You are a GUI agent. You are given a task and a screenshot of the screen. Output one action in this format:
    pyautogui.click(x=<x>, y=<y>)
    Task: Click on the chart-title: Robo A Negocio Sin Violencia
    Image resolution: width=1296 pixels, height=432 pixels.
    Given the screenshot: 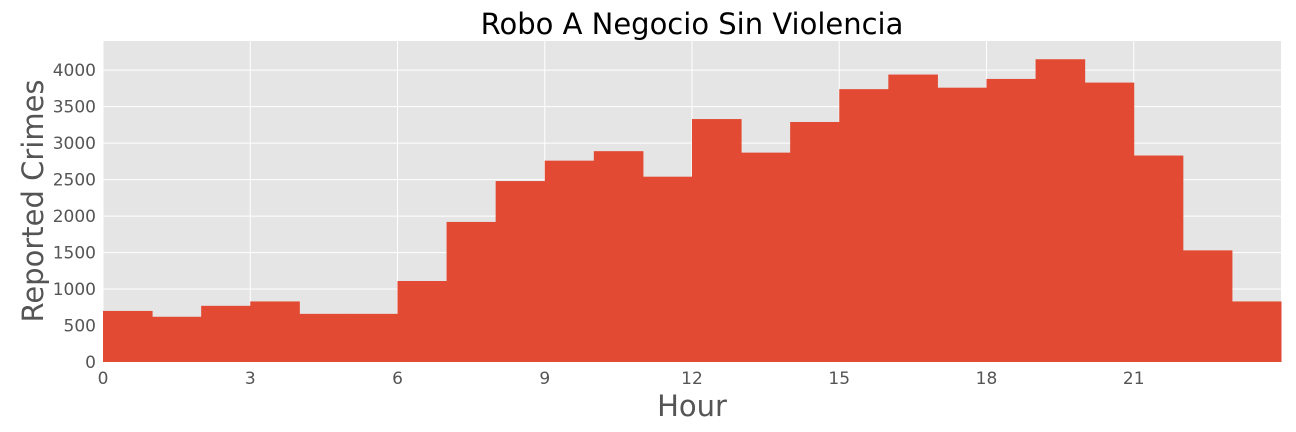 What is the action you would take?
    pyautogui.click(x=692, y=24)
    